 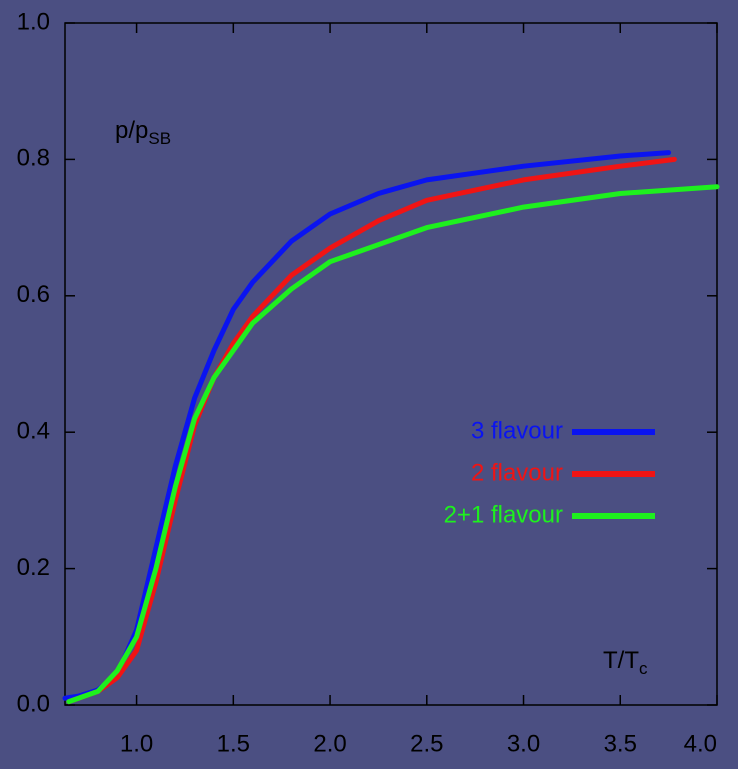 I want to click on x-tick-label: 3.0, so click(x=523, y=743).